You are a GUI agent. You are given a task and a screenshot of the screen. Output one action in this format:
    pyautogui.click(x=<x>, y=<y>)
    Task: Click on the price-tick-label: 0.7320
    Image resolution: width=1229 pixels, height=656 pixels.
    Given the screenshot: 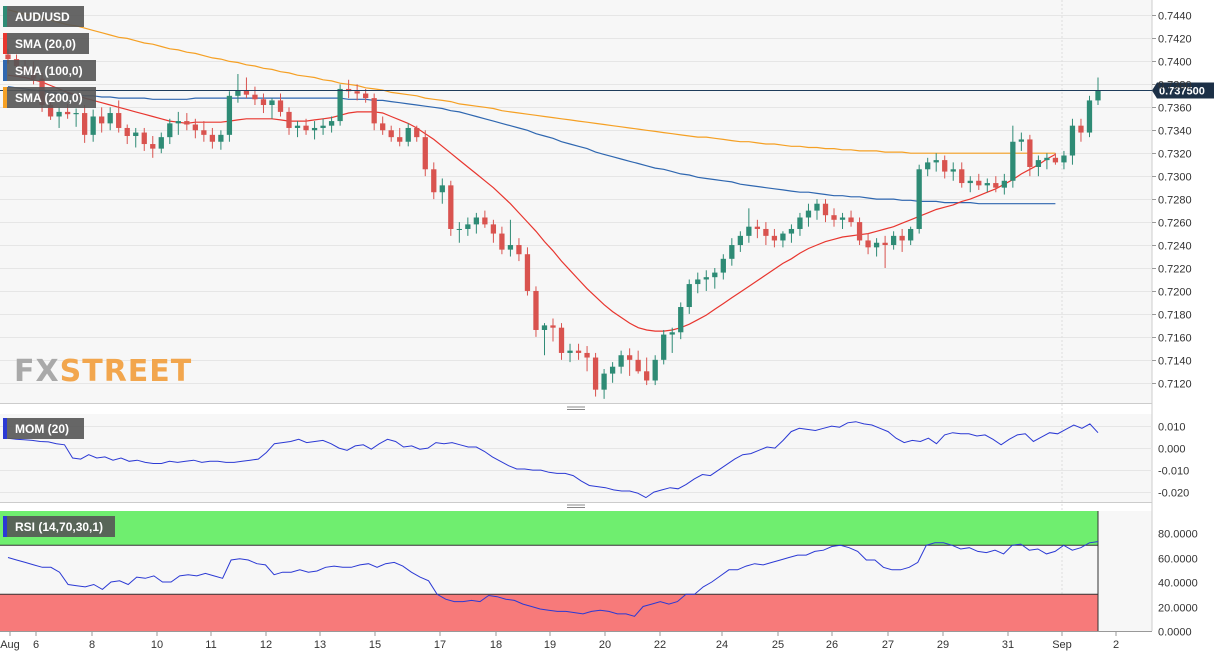 What is the action you would take?
    pyautogui.click(x=1175, y=155)
    